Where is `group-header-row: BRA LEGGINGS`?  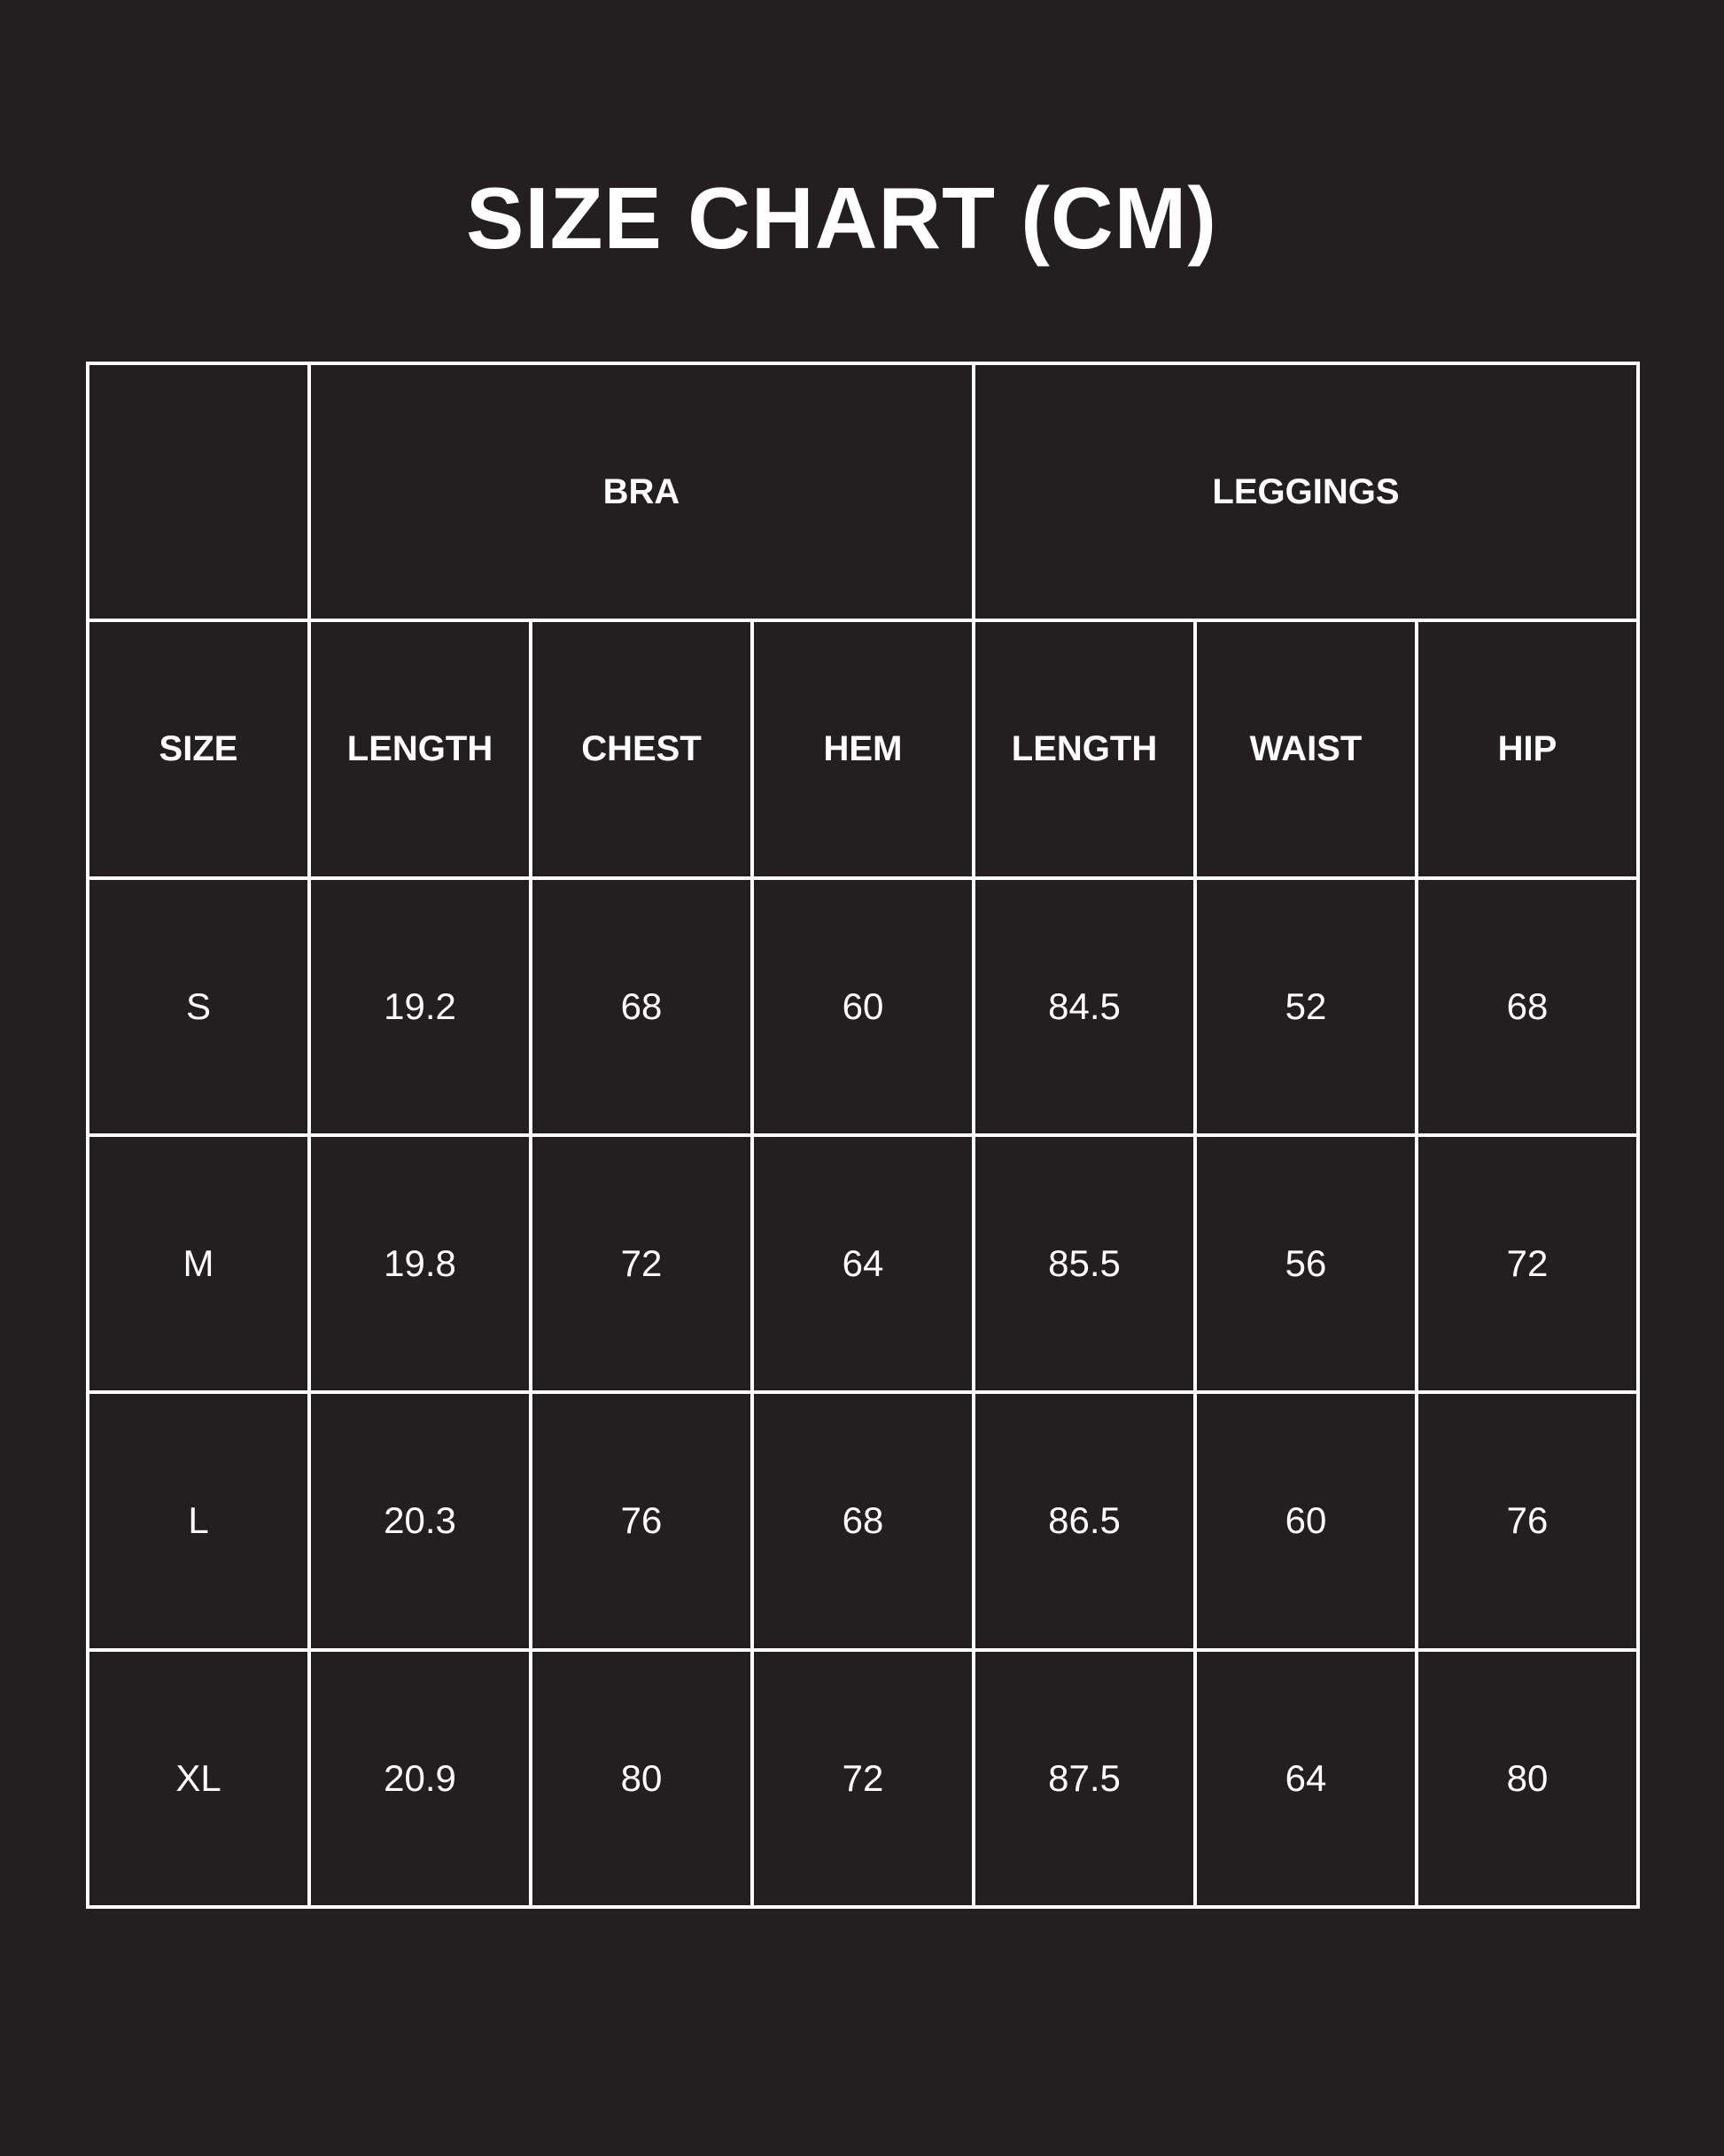 group-header-row: BRA LEGGINGS is located at coordinates (863, 492).